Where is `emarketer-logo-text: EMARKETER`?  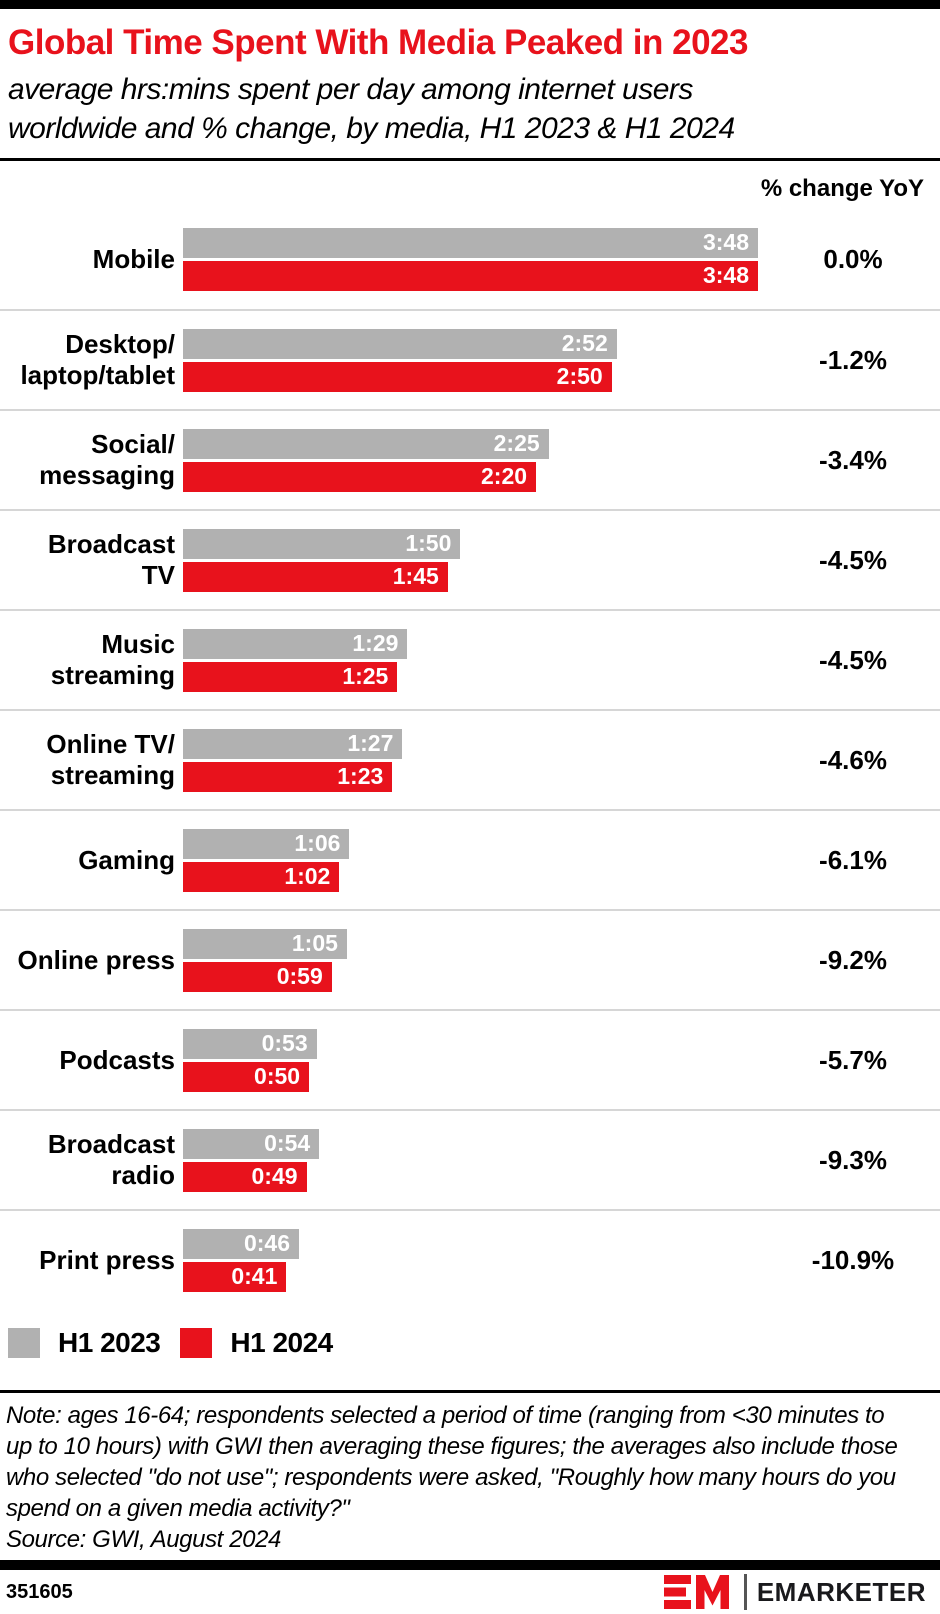 emarketer-logo-text: EMARKETER is located at coordinates (841, 1591).